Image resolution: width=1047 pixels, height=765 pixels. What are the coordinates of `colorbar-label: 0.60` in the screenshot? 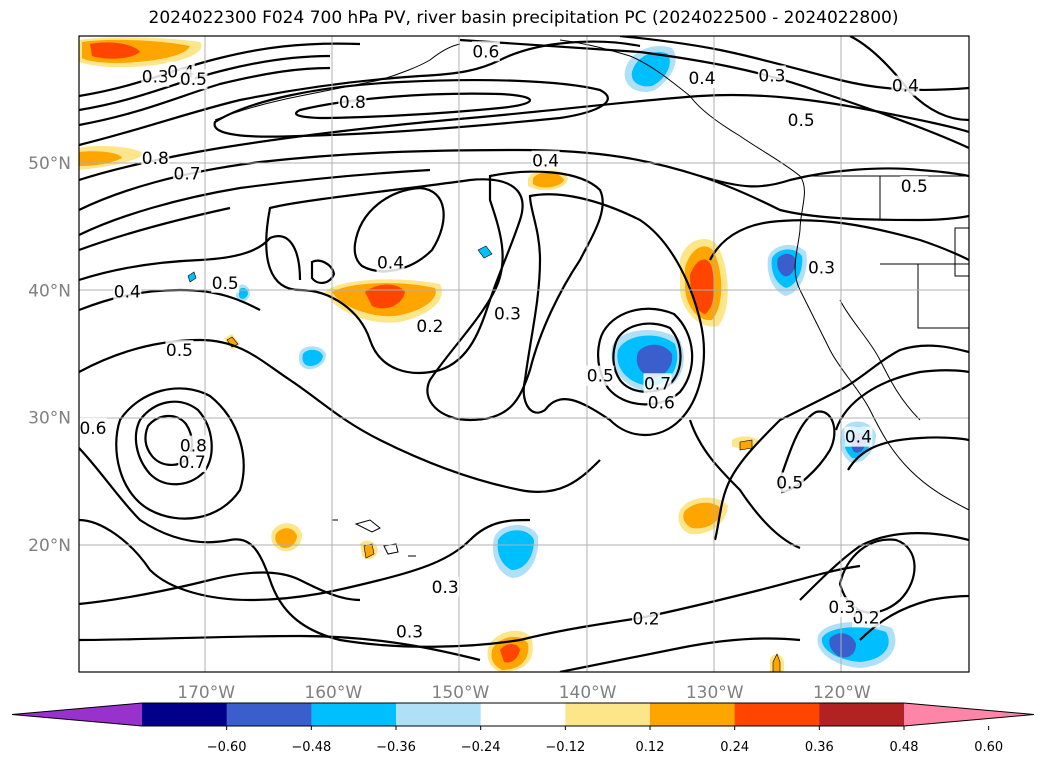 It's located at (988, 747).